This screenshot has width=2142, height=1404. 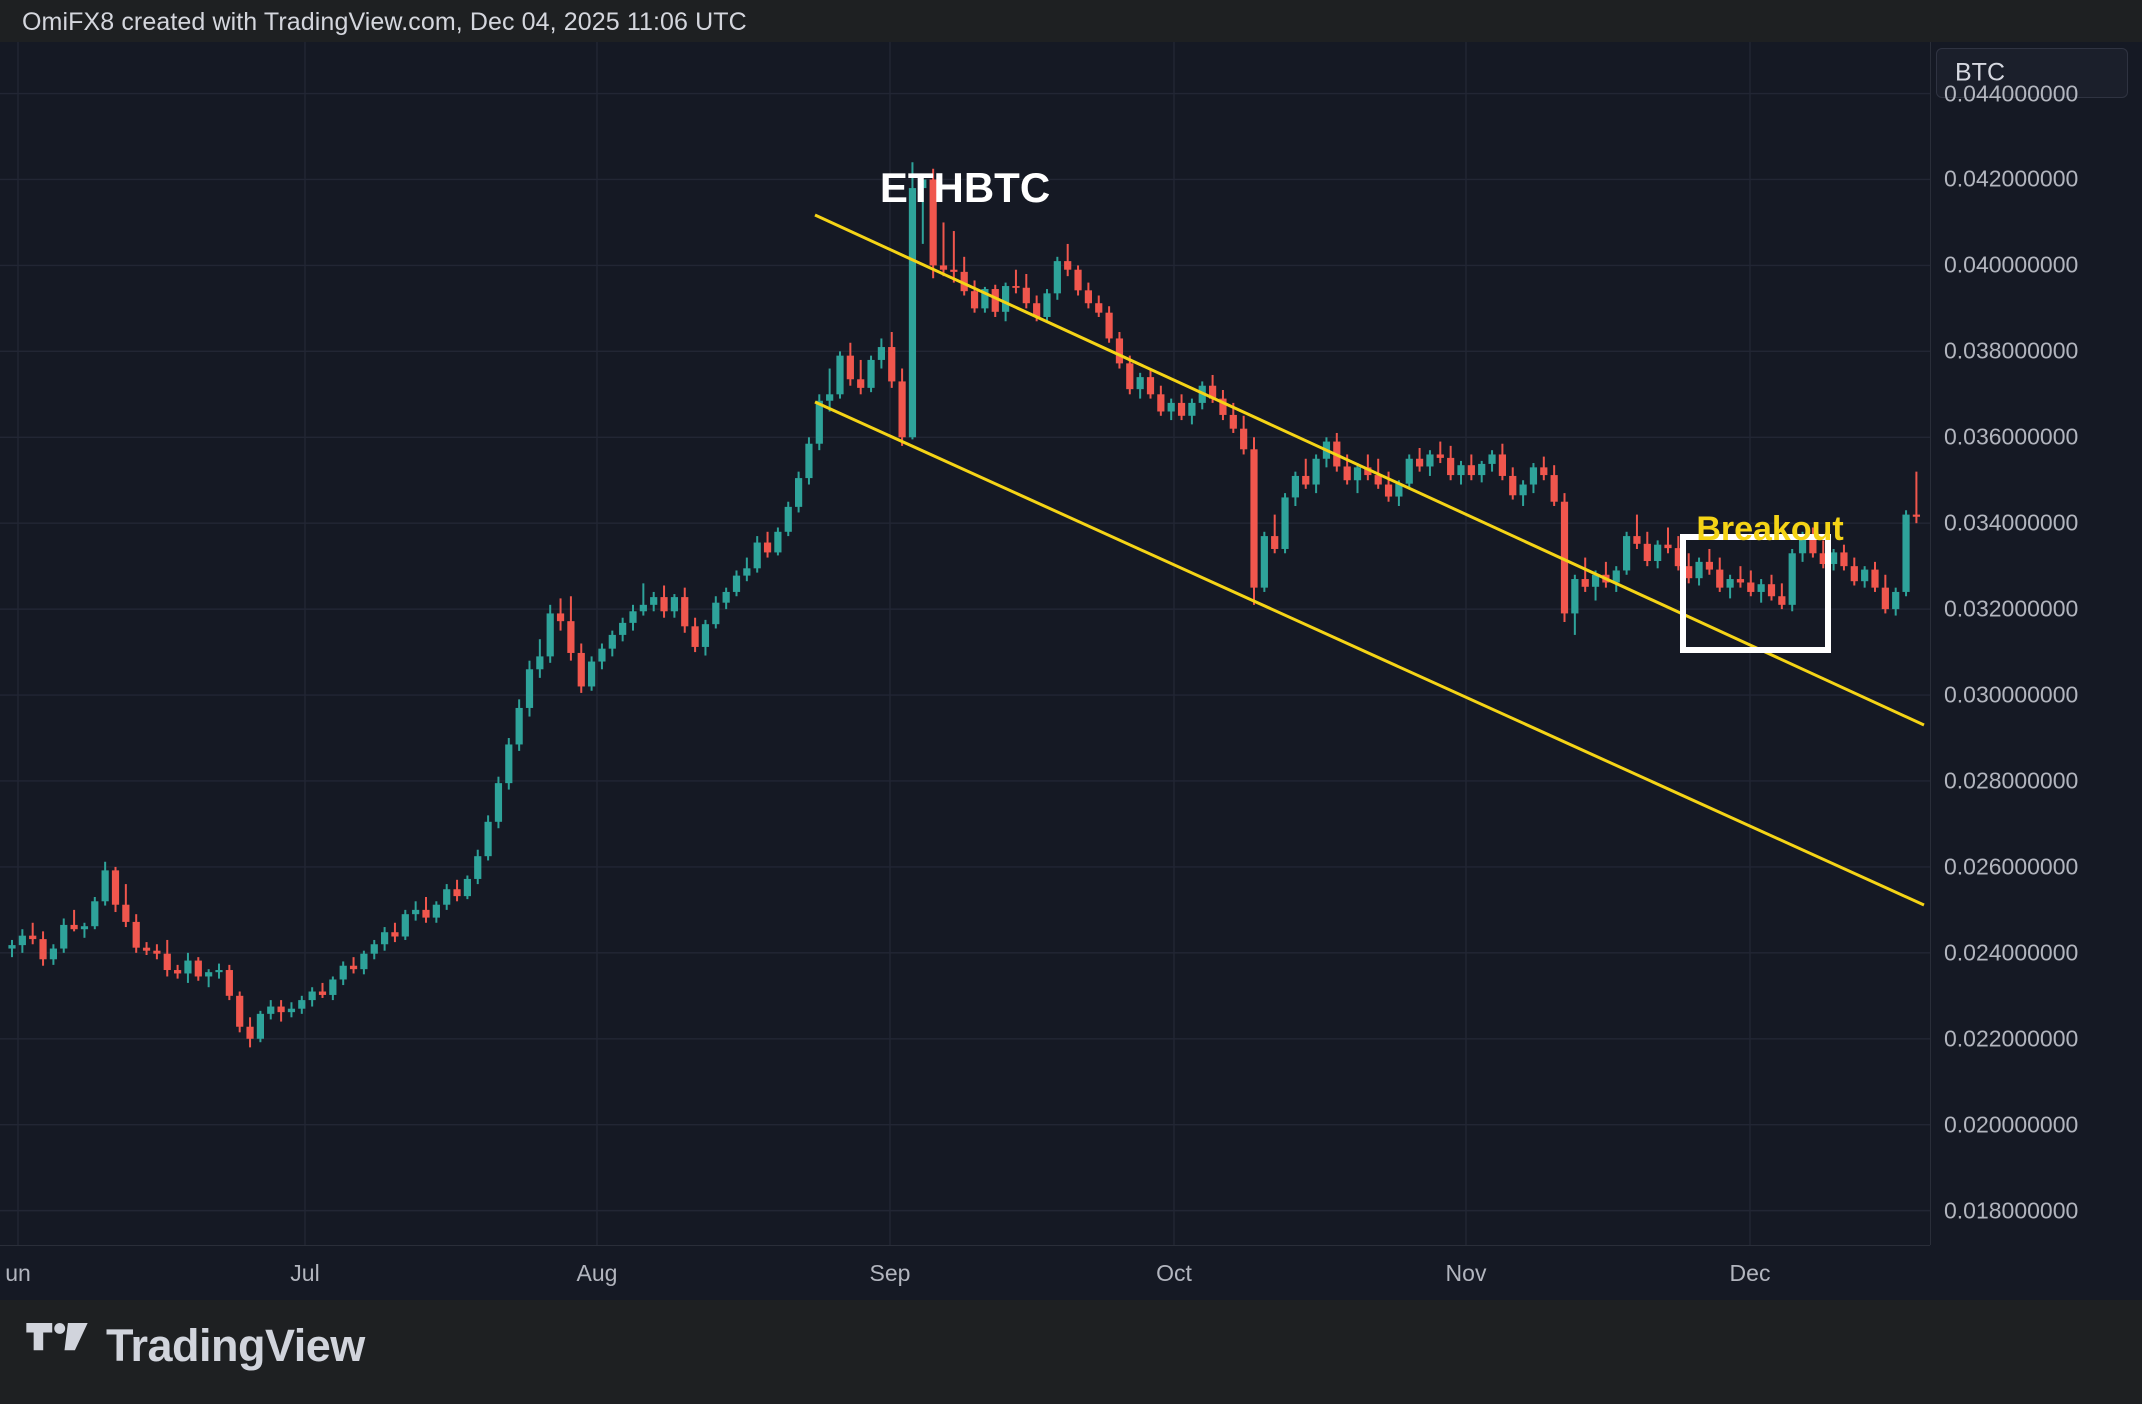 I want to click on price-axis-label: 0.024000000, so click(x=2011, y=952).